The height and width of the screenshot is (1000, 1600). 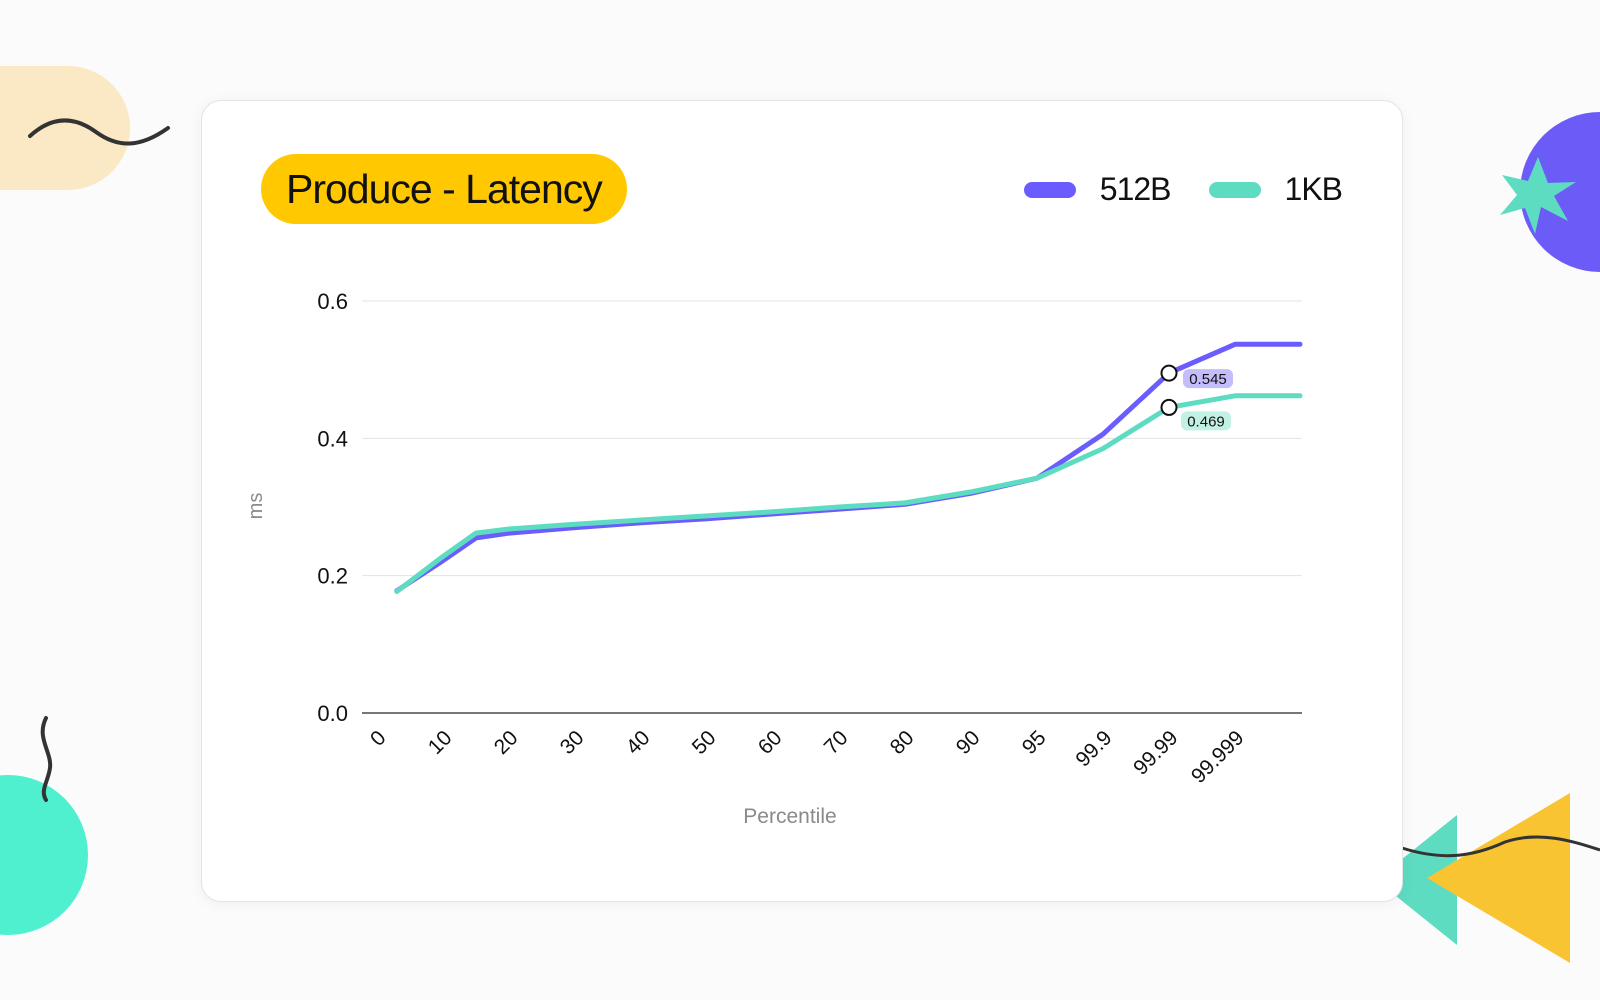 I want to click on x-tick-label: 40, so click(x=638, y=742).